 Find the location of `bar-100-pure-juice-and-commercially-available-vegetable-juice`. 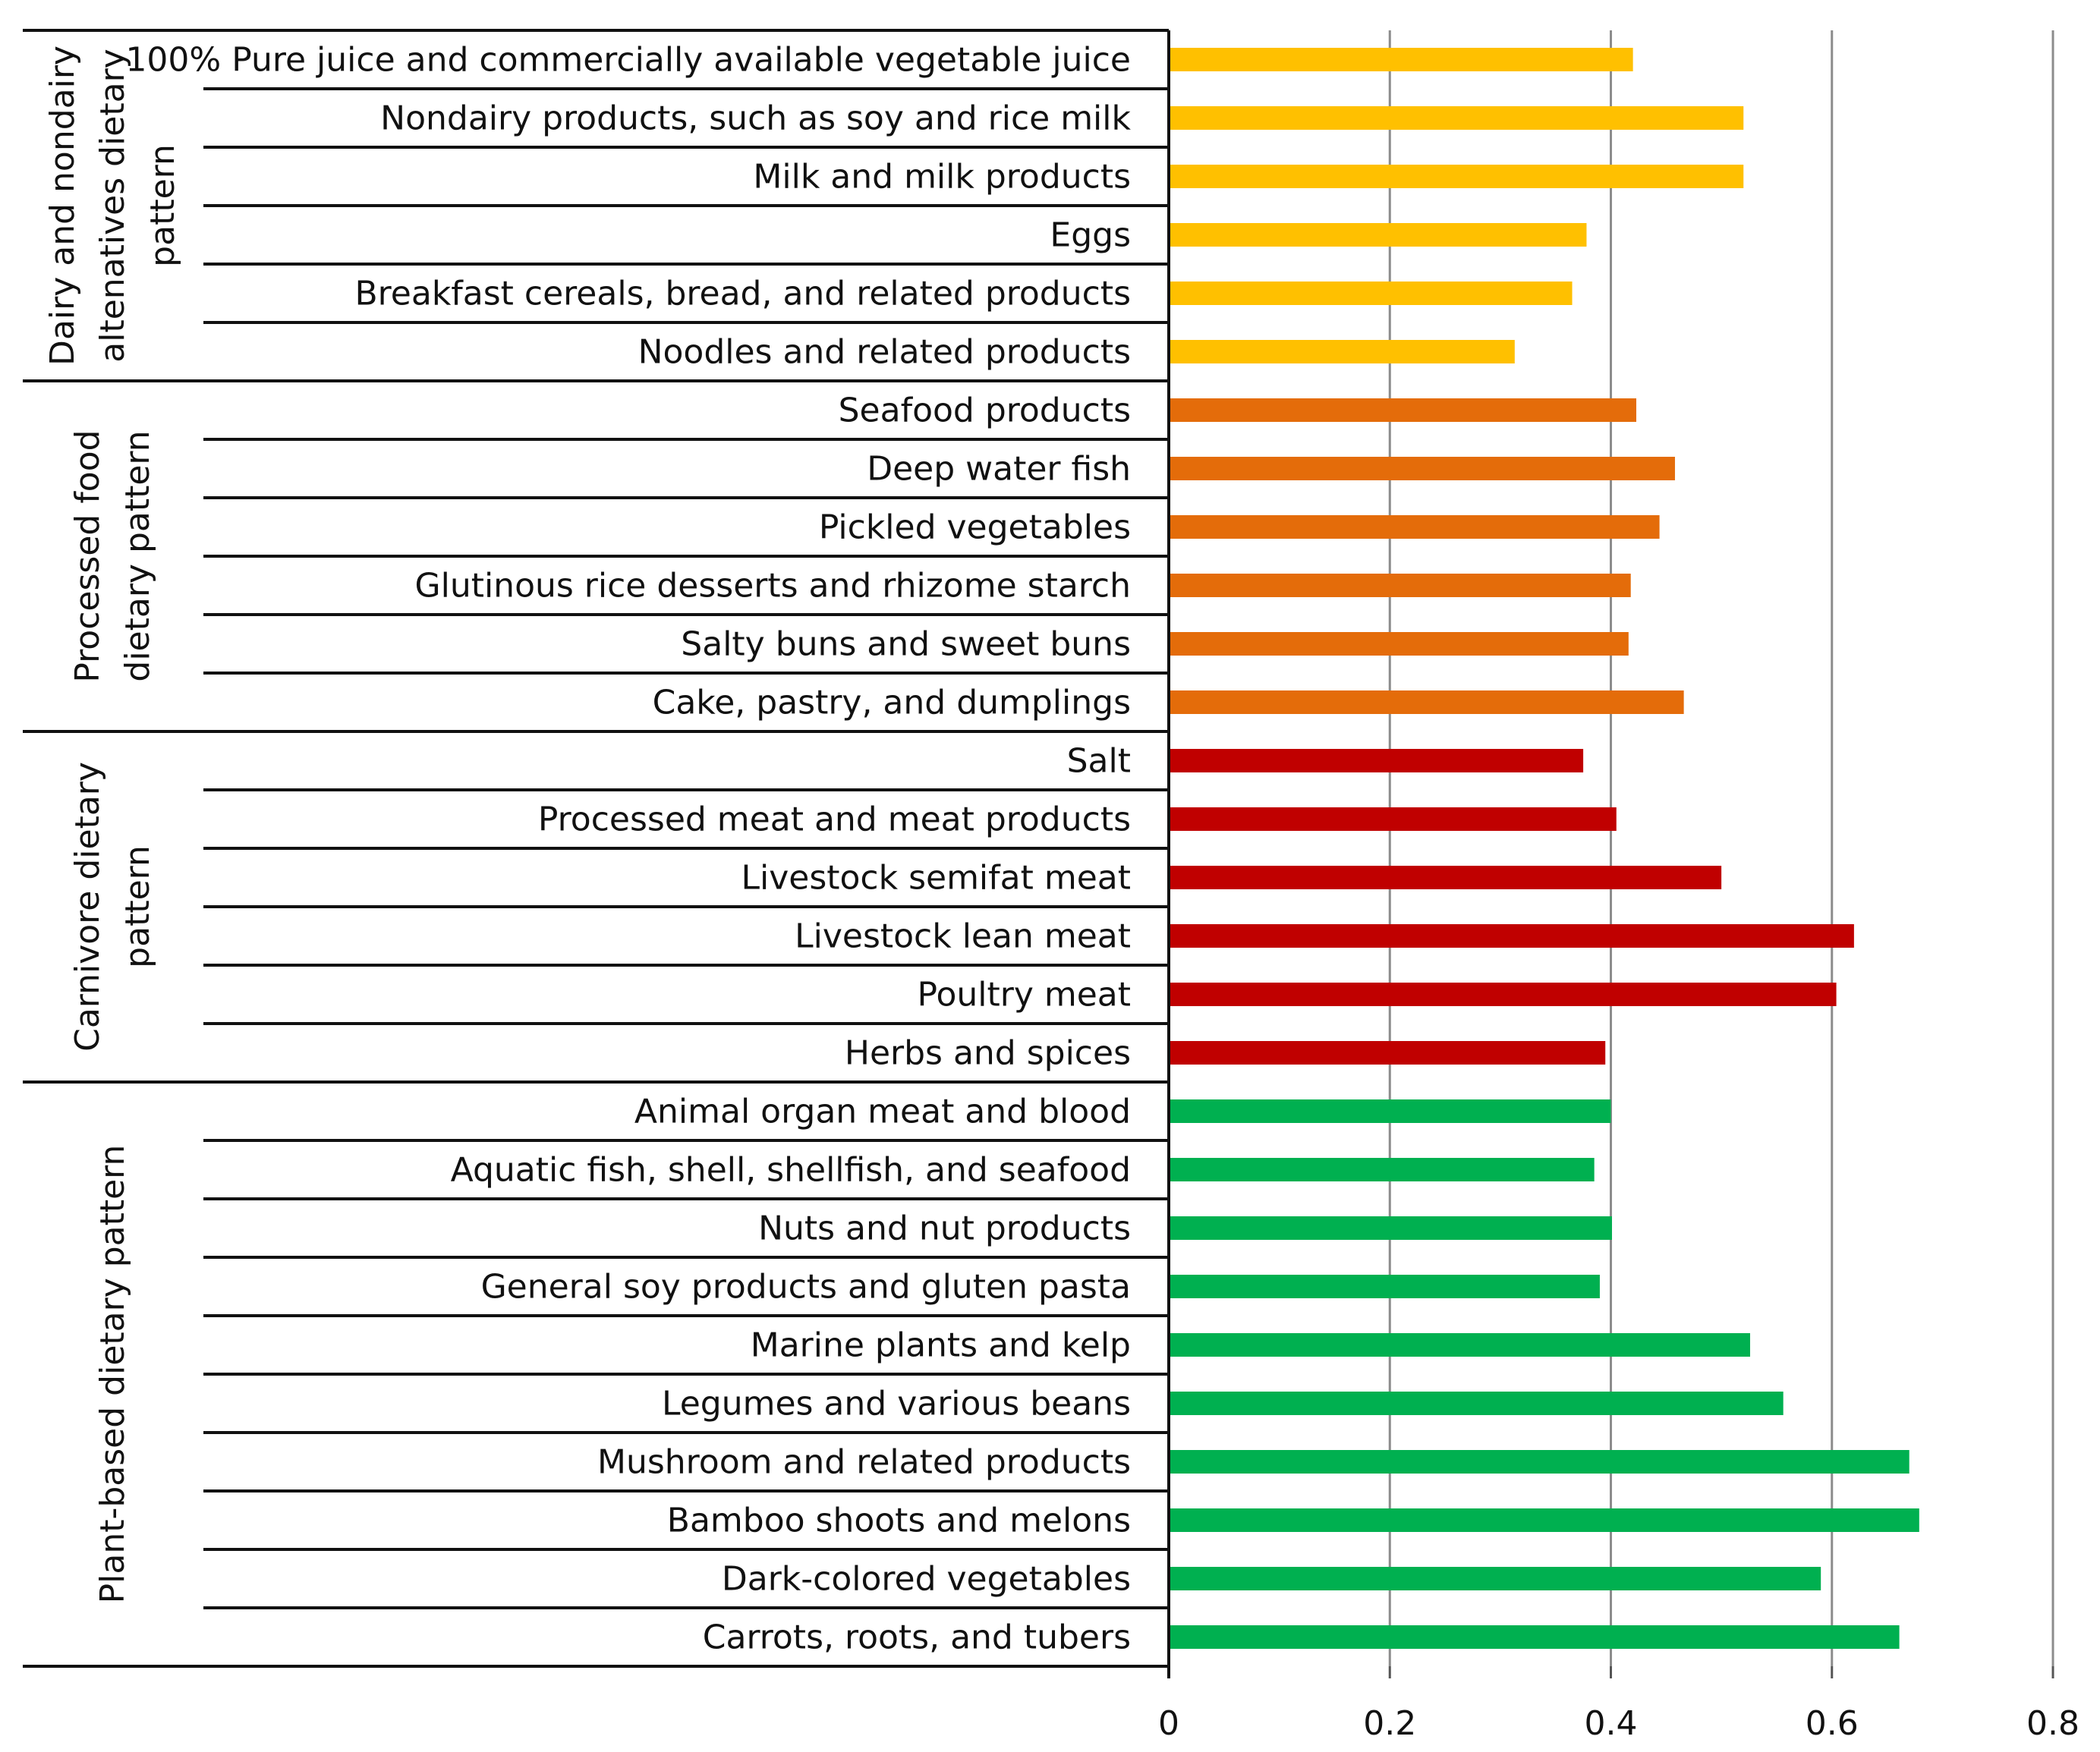

bar-100-pure-juice-and-commercially-available-vegetable-juice is located at coordinates (1401, 59).